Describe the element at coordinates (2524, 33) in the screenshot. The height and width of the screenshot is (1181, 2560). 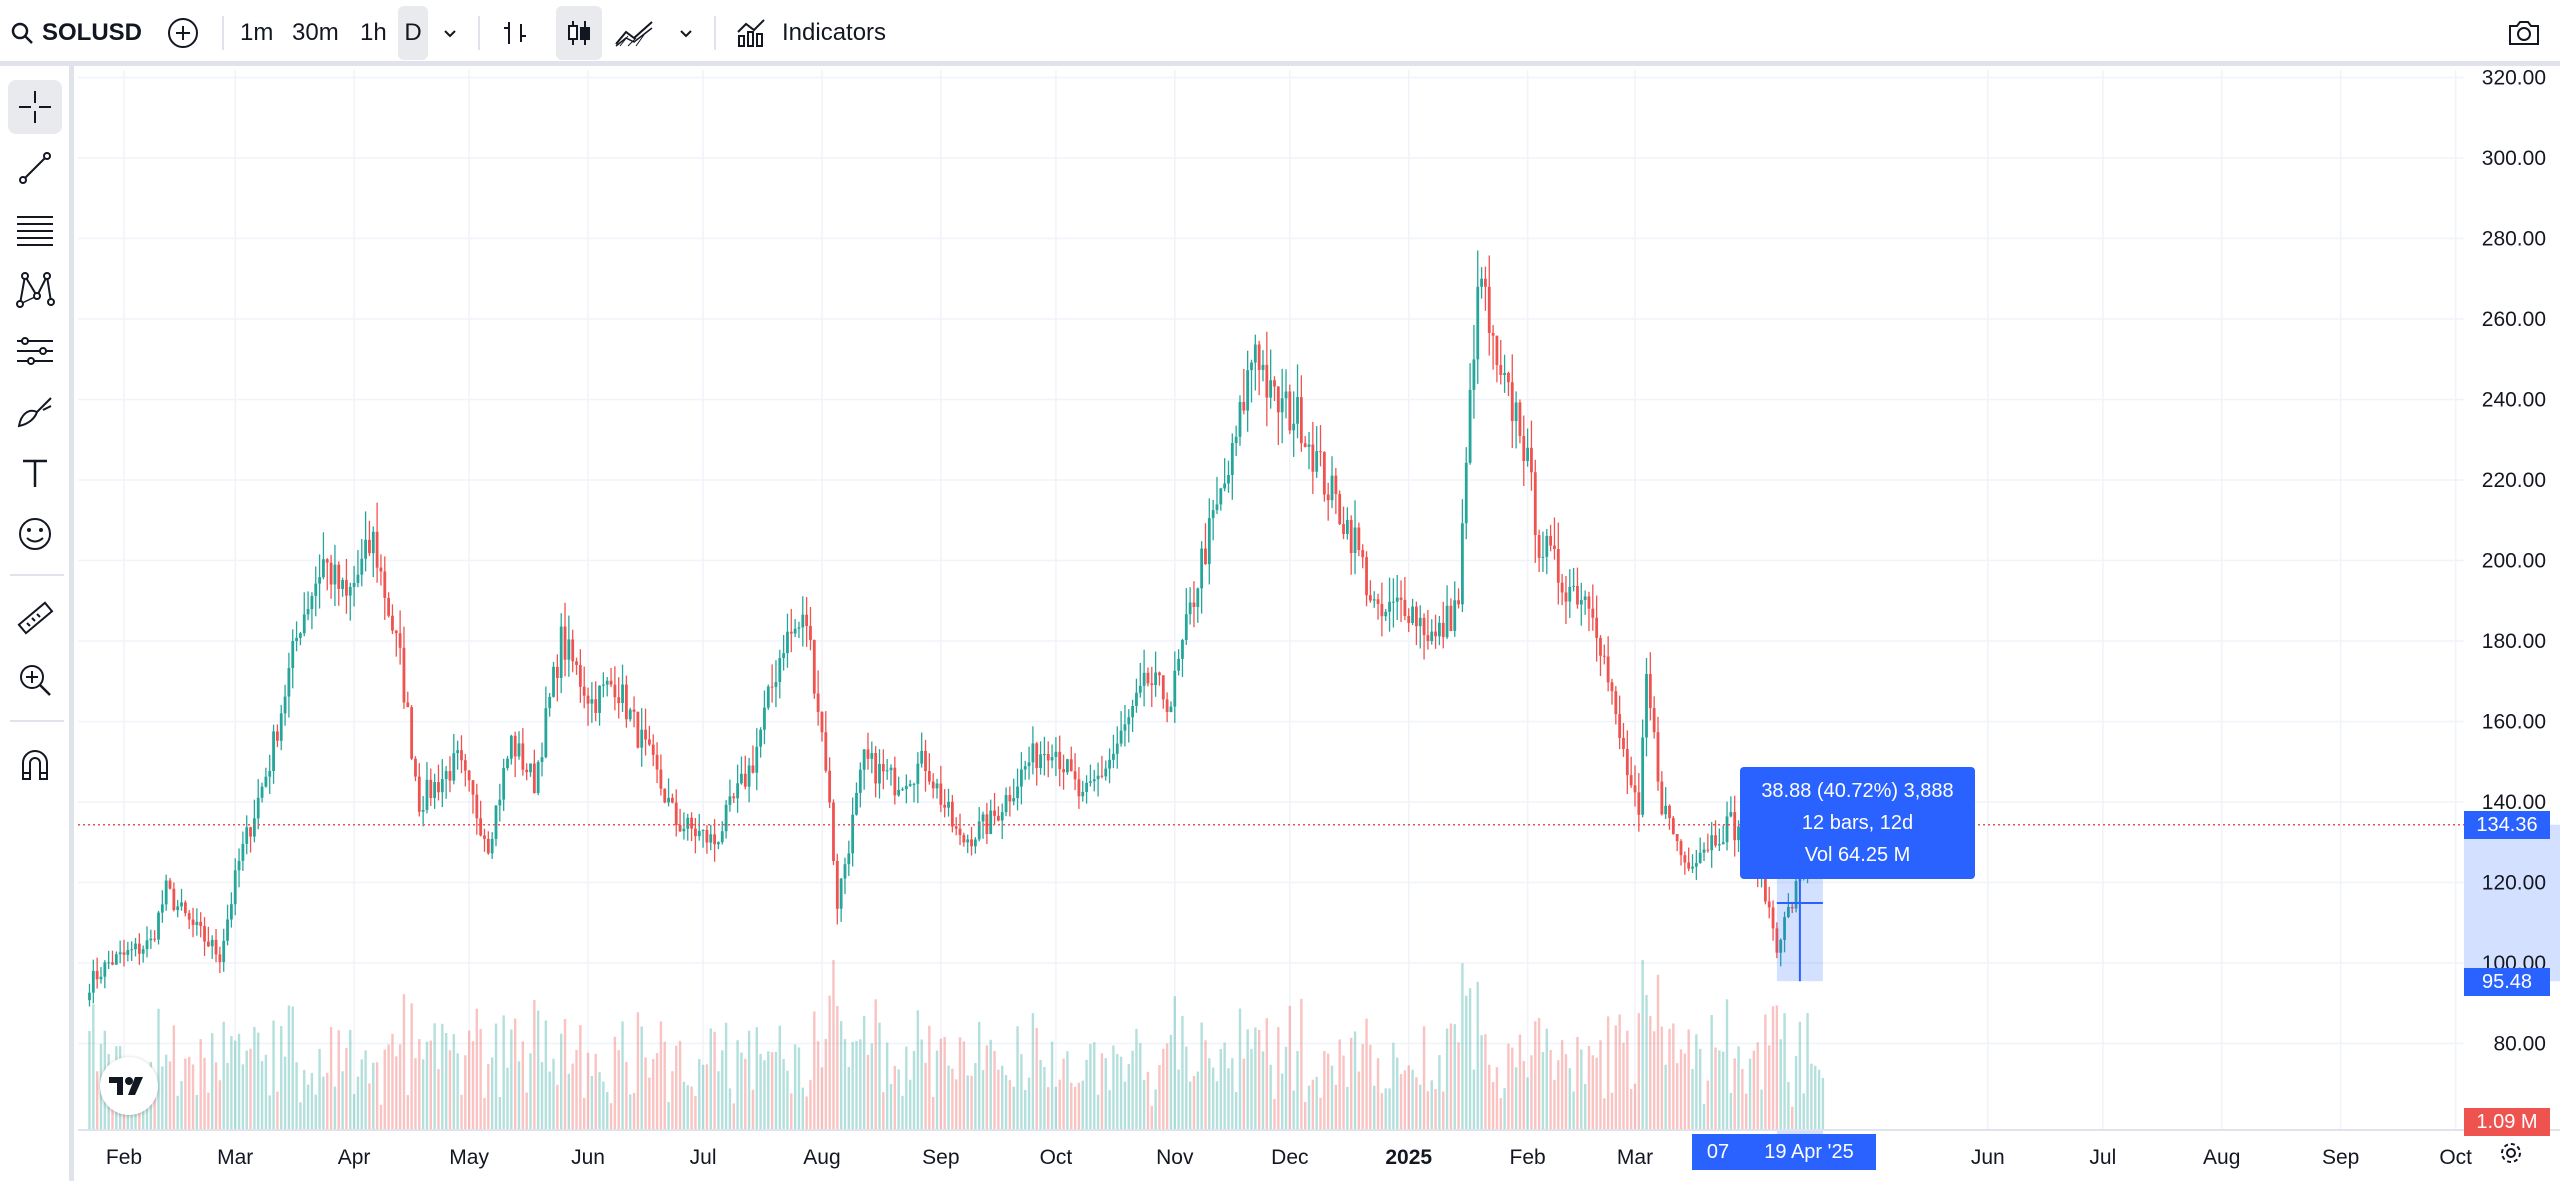
I see `screenshot-button` at that location.